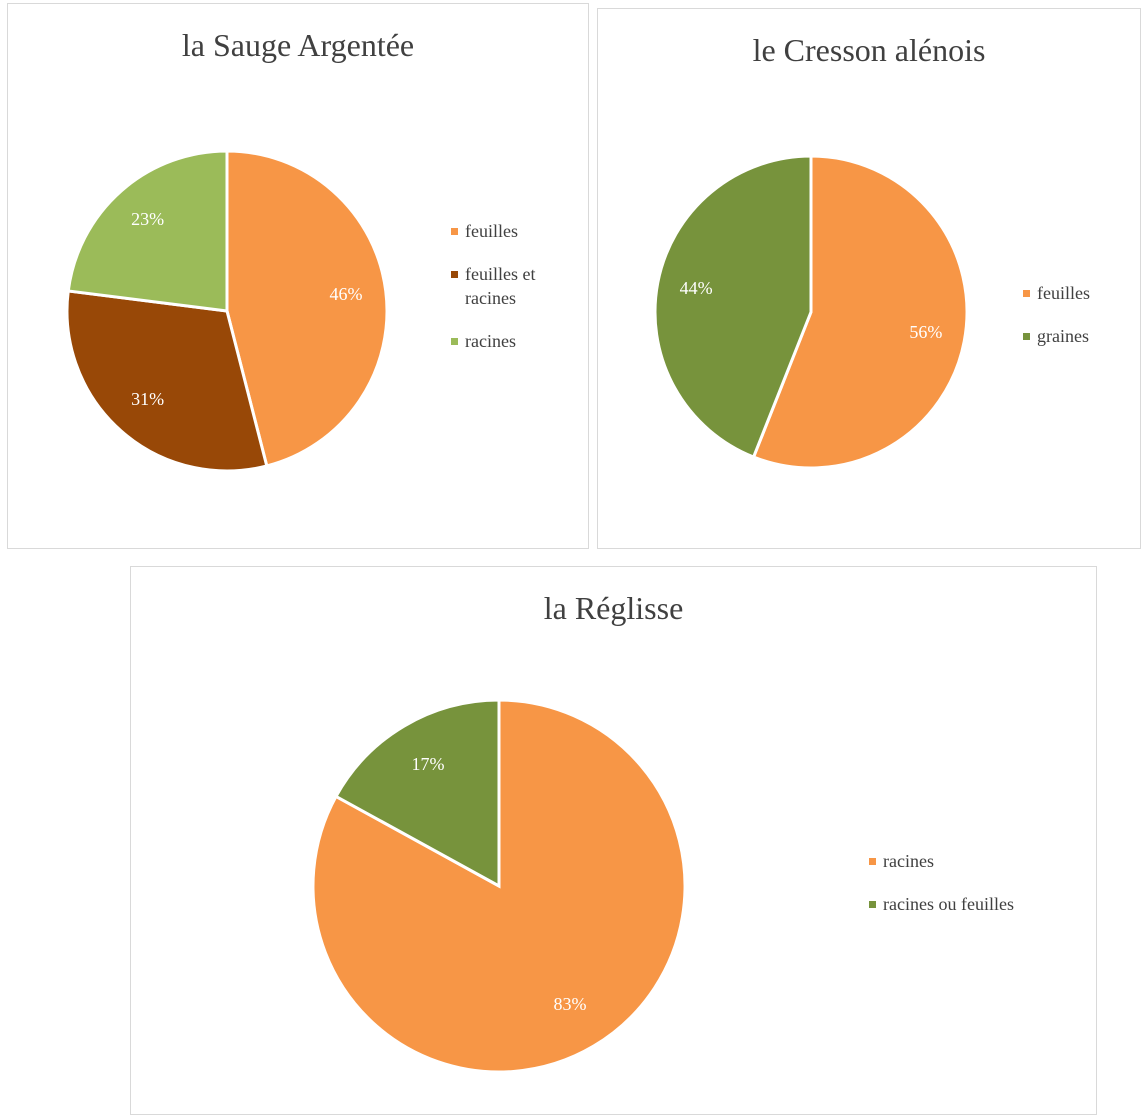 This screenshot has height=1120, width=1141. I want to click on legend-label: graines, so click(1063, 336).